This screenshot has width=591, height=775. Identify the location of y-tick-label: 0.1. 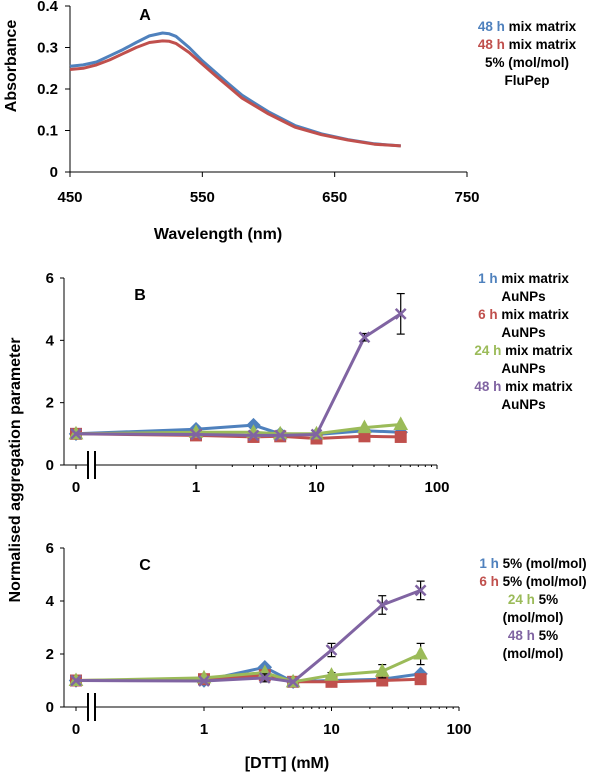
(47, 131).